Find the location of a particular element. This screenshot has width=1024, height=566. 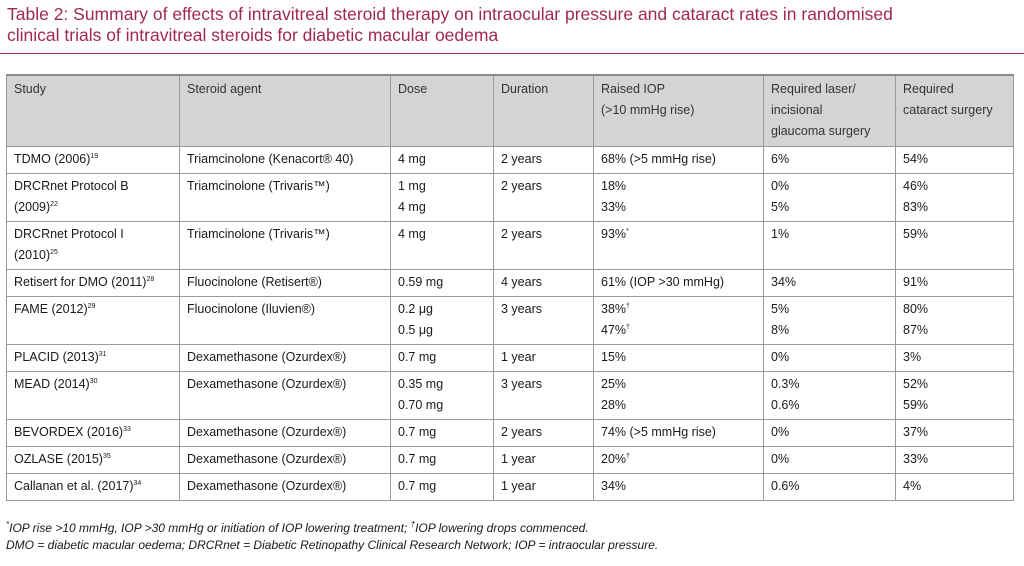

reference-superscript: 28 is located at coordinates (150, 279).